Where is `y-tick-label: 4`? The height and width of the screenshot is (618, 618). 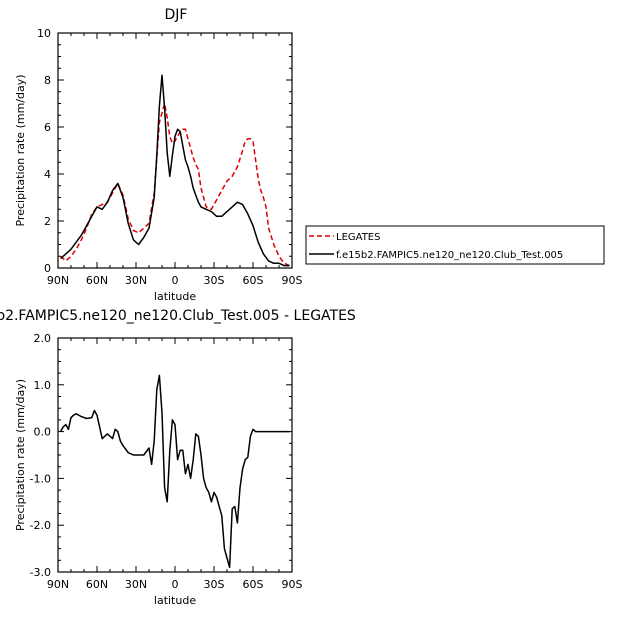
y-tick-label: 4 is located at coordinates (47, 174).